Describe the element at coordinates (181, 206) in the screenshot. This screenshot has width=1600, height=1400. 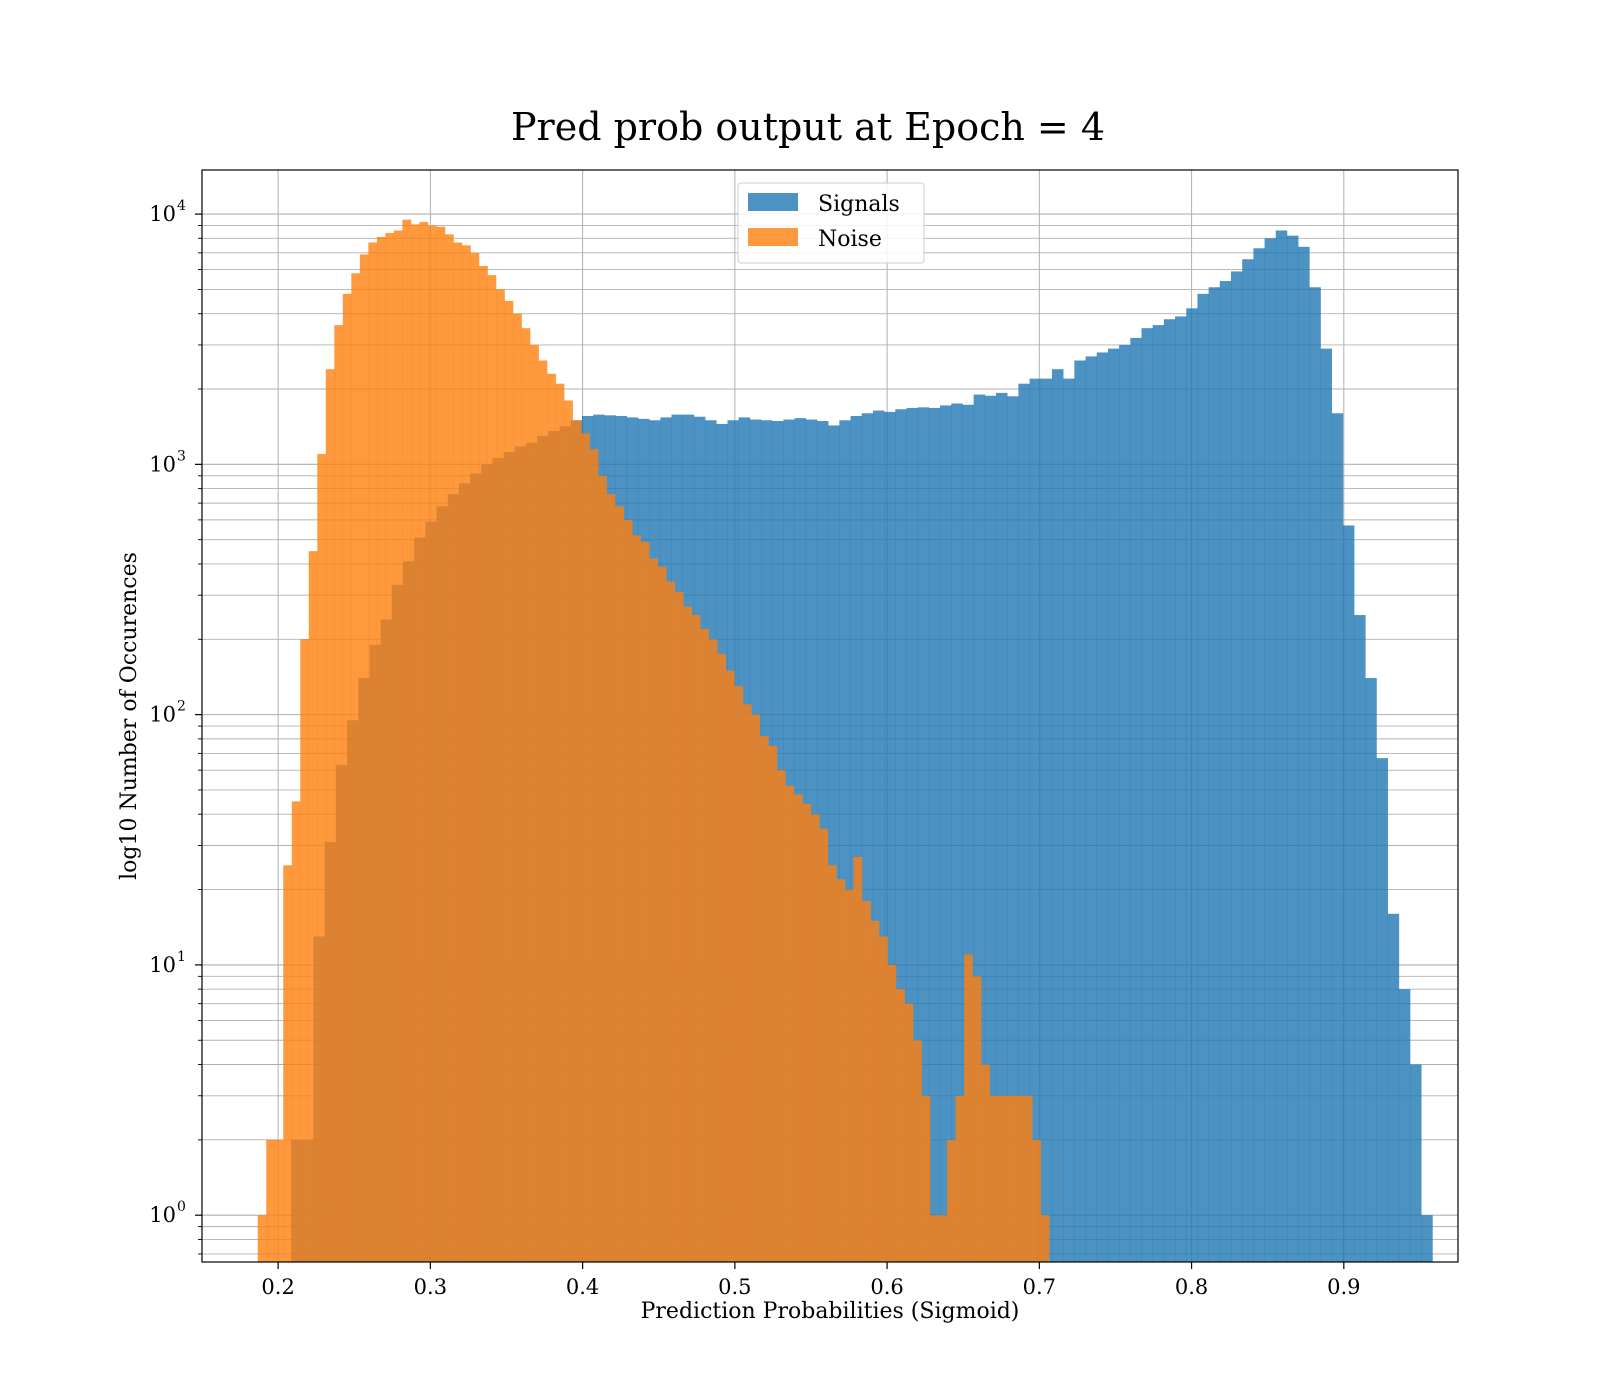
I see `y-tick-exponent: 4` at that location.